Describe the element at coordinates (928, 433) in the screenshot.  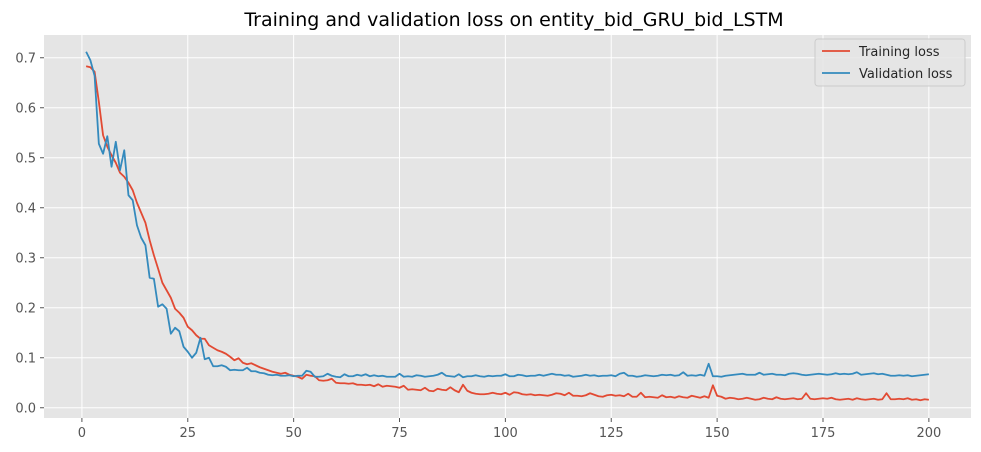
I see `x-tick-label: 200` at that location.